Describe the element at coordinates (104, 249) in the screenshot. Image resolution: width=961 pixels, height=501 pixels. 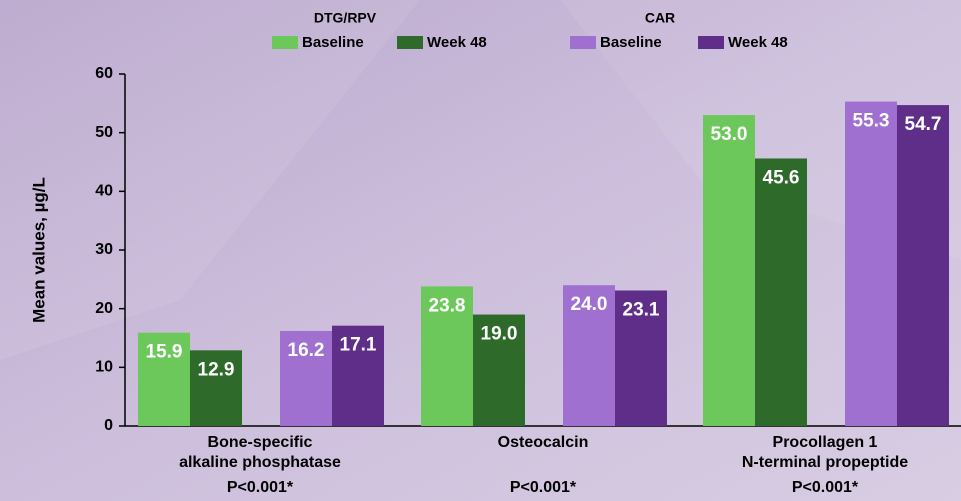
I see `y-tick-label: 30` at that location.